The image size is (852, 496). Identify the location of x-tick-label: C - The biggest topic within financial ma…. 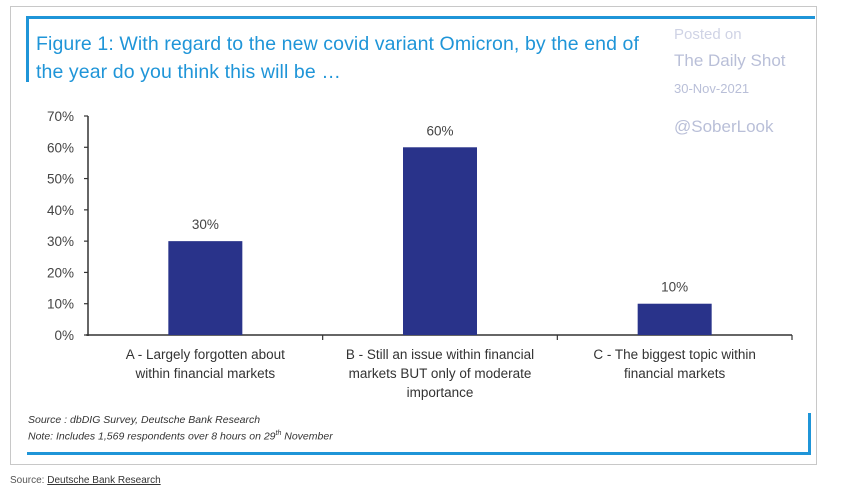
(674, 364).